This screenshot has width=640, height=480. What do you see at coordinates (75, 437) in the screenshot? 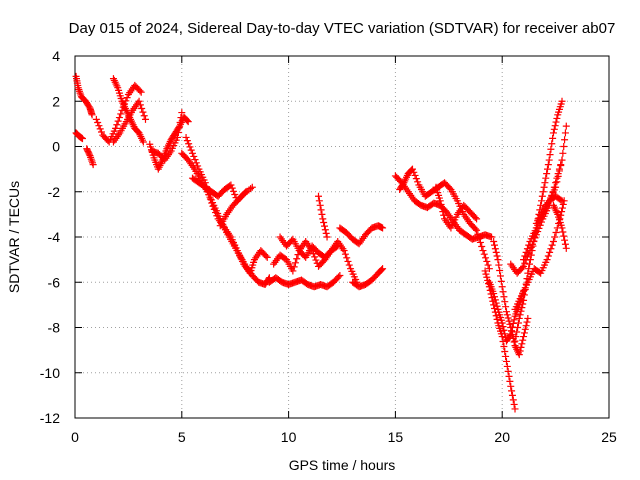
I see `x-tick-label: 0` at bounding box center [75, 437].